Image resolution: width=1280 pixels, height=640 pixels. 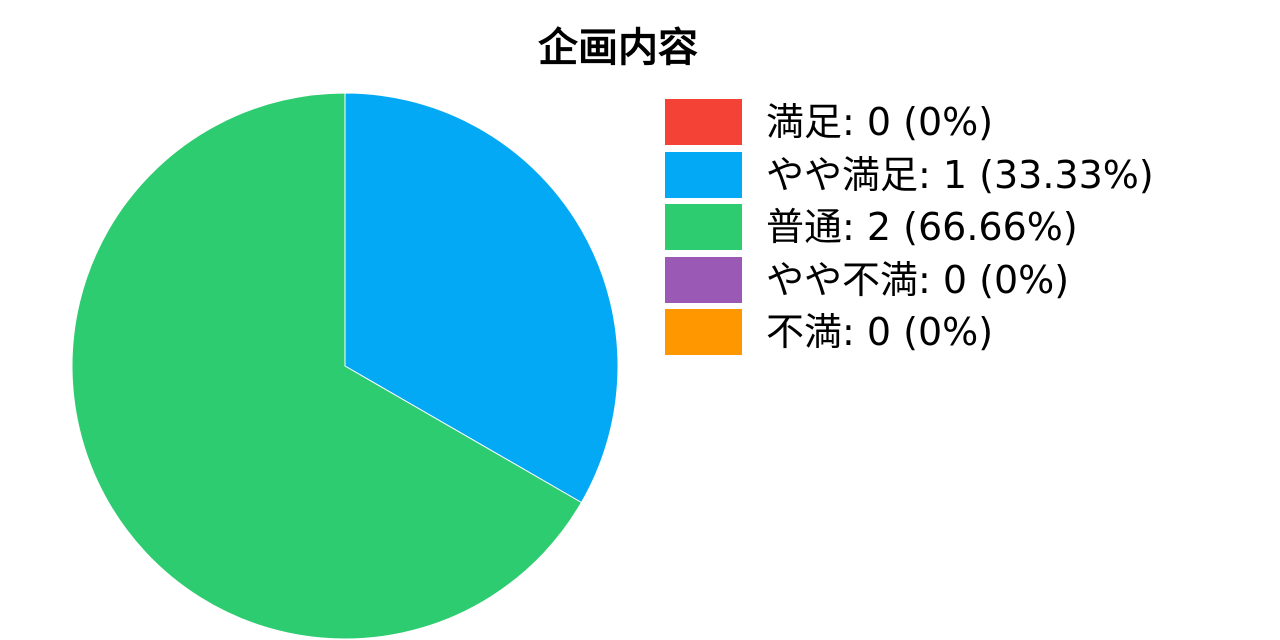 What do you see at coordinates (922, 227) in the screenshot?
I see `legend-label: 普通: 2 (66.66%)` at bounding box center [922, 227].